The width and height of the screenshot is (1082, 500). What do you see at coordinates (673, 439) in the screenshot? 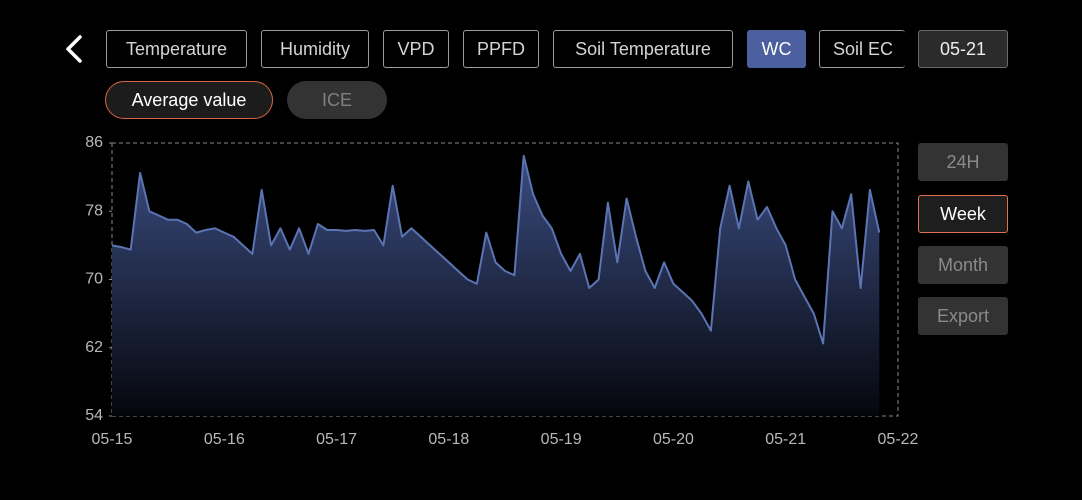
I see `x-tick-label: 05-20` at bounding box center [673, 439].